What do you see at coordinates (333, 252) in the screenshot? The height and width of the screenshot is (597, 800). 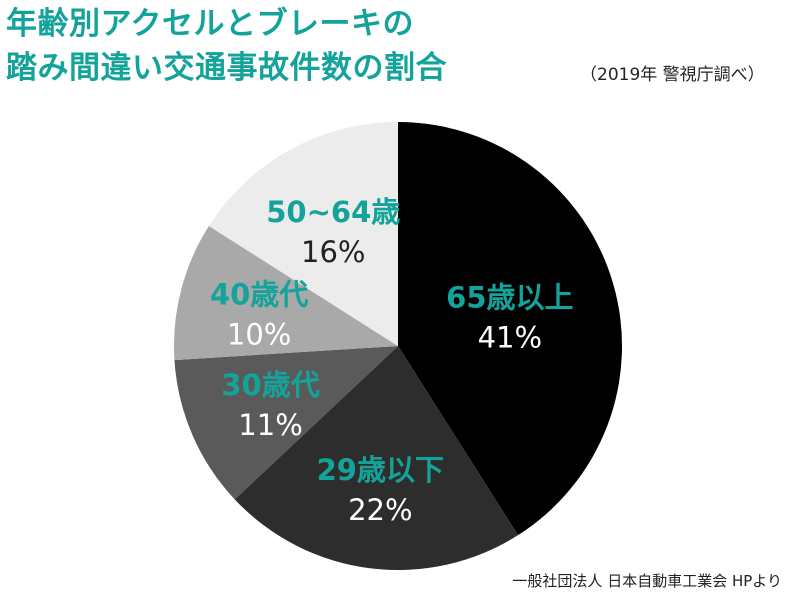 I see `slice-percent-4: 16%` at bounding box center [333, 252].